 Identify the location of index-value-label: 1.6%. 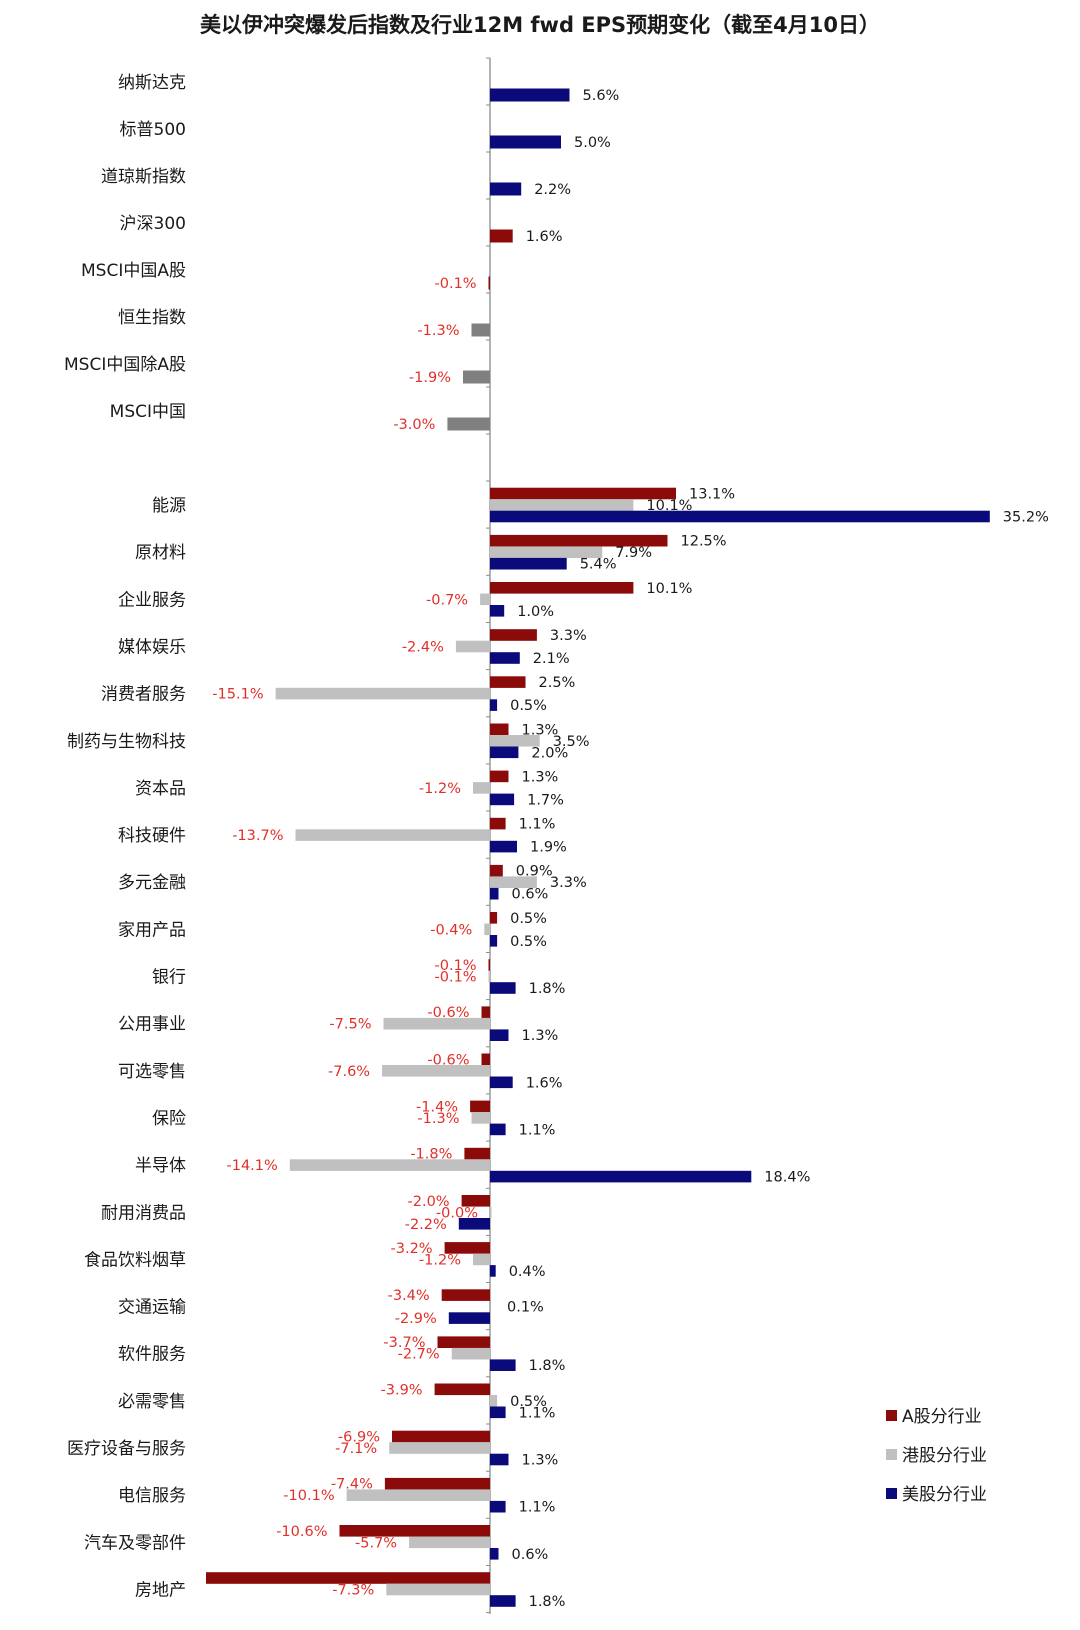
(544, 237).